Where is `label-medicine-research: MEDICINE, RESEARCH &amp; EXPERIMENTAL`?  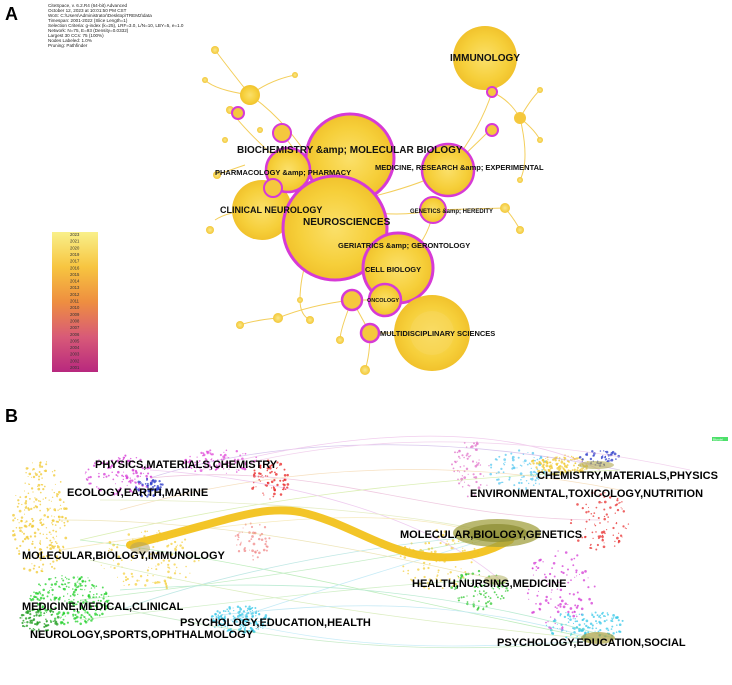
label-medicine-research: MEDICINE, RESEARCH &amp; EXPERIMENTAL is located at coordinates (459, 167).